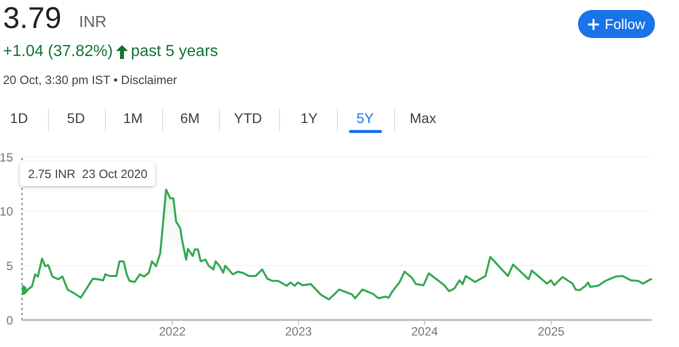 The height and width of the screenshot is (347, 679). What do you see at coordinates (424, 331) in the screenshot?
I see `x-tick-label: 2024` at bounding box center [424, 331].